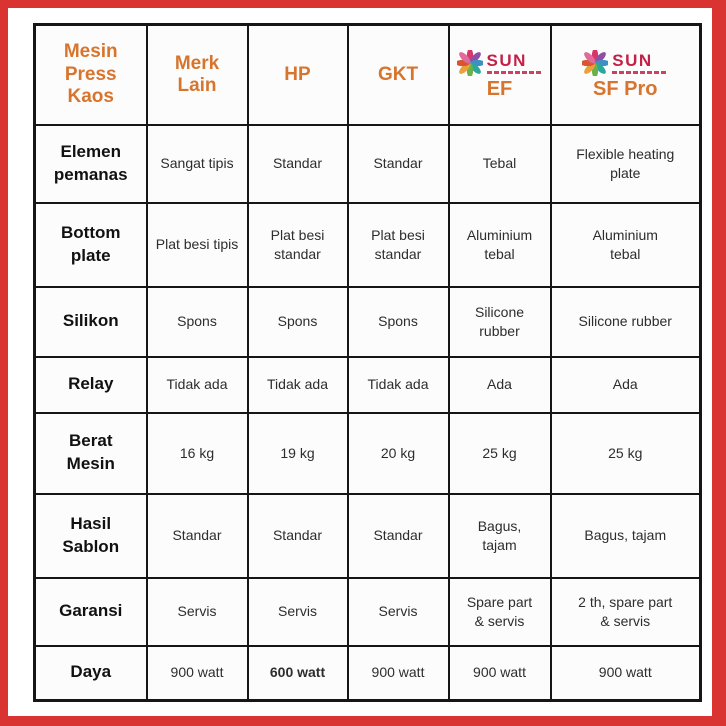  I want to click on table-cell: 20 kg, so click(398, 453).